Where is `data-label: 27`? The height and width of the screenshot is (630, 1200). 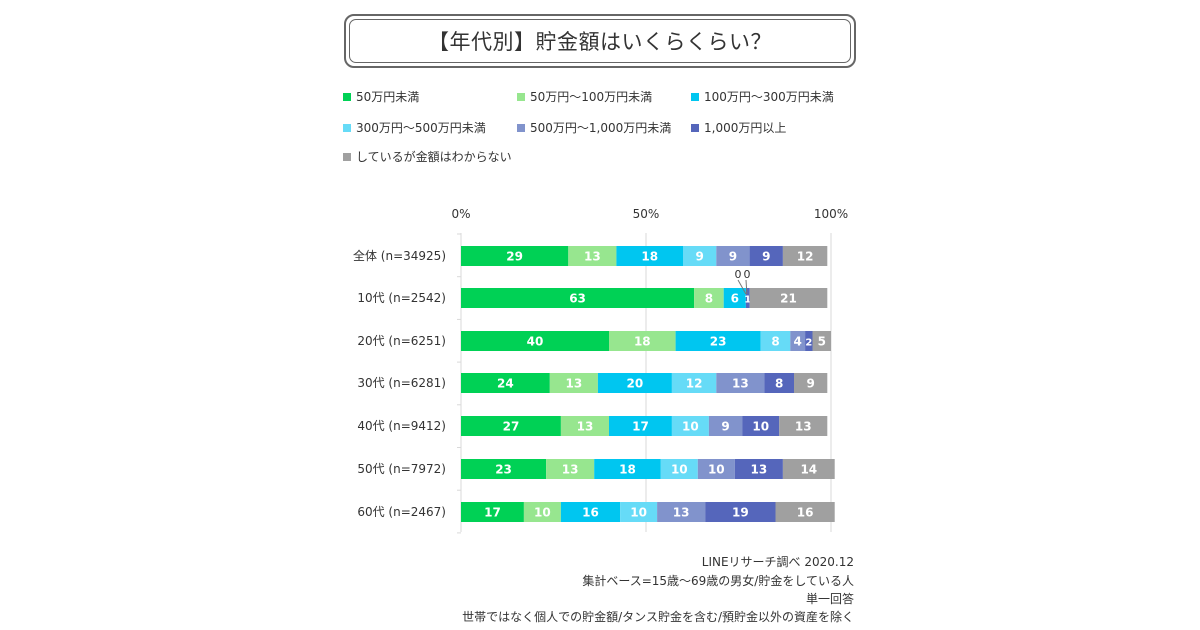 data-label: 27 is located at coordinates (511, 427).